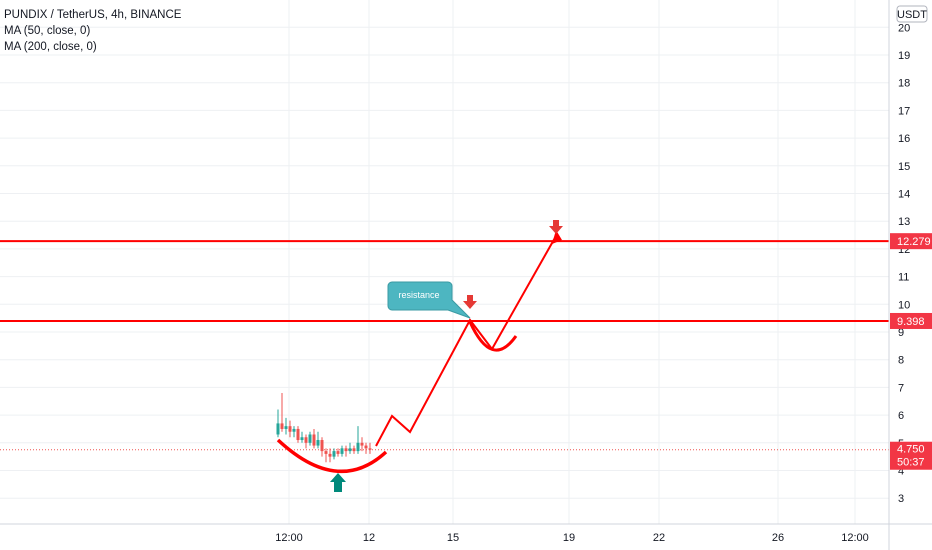  I want to click on price-tick-label: 4, so click(901, 472).